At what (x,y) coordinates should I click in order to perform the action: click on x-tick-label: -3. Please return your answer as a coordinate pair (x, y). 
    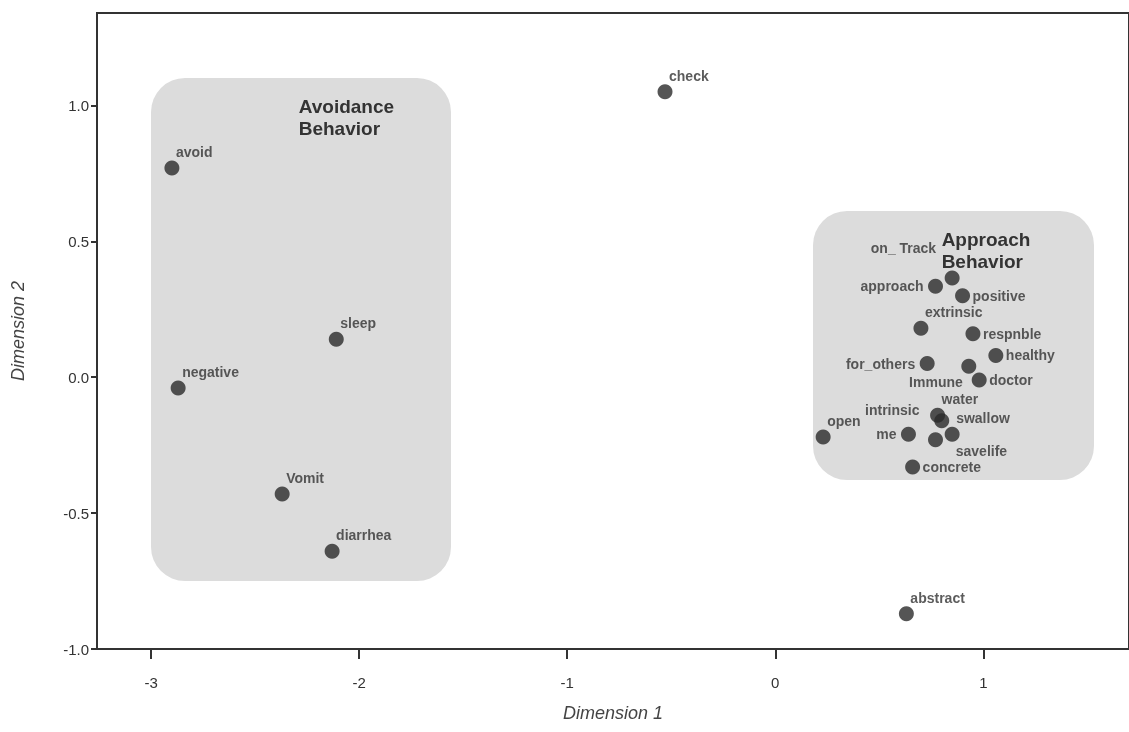
    Looking at the image, I should click on (151, 682).